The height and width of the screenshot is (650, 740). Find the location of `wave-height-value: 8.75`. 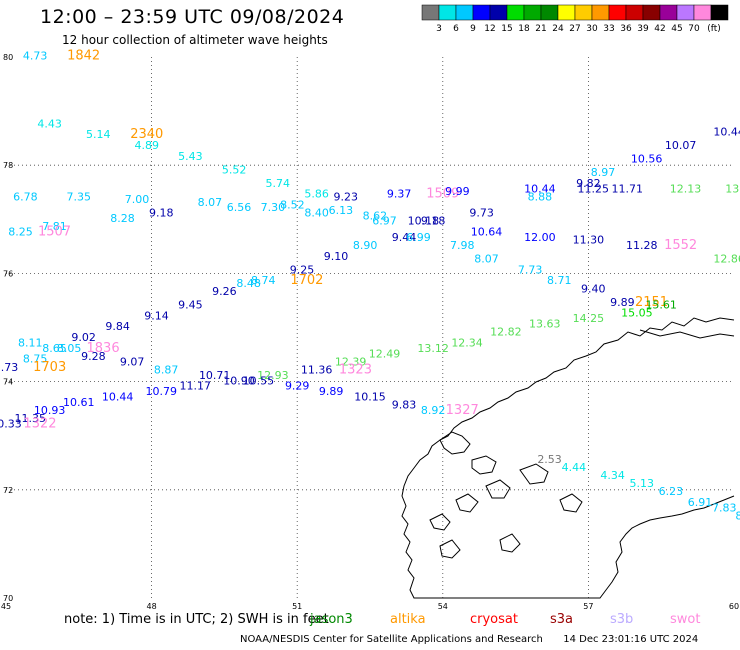

wave-height-value: 8.75 is located at coordinates (35, 359).